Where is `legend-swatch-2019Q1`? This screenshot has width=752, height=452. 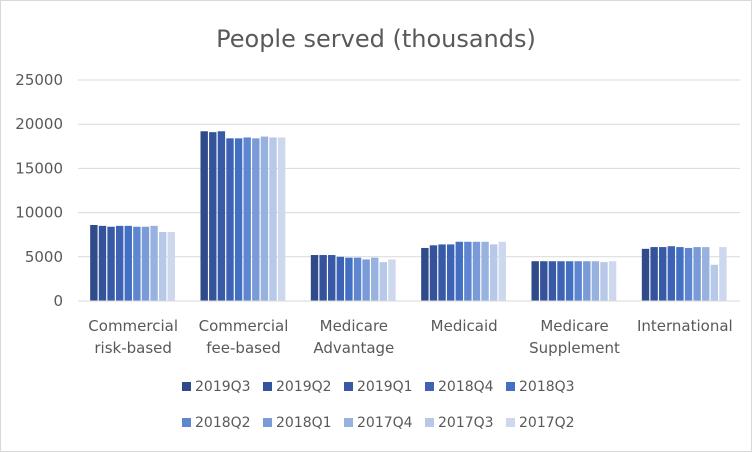
legend-swatch-2019Q1 is located at coordinates (348, 386).